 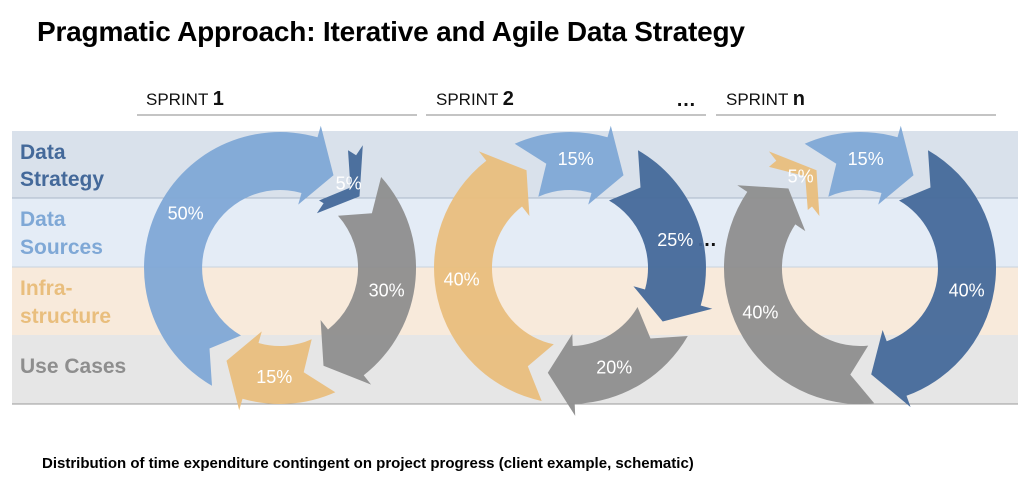 What do you see at coordinates (856, 102) in the screenshot?
I see `sprint-header-n: SPRINT n` at bounding box center [856, 102].